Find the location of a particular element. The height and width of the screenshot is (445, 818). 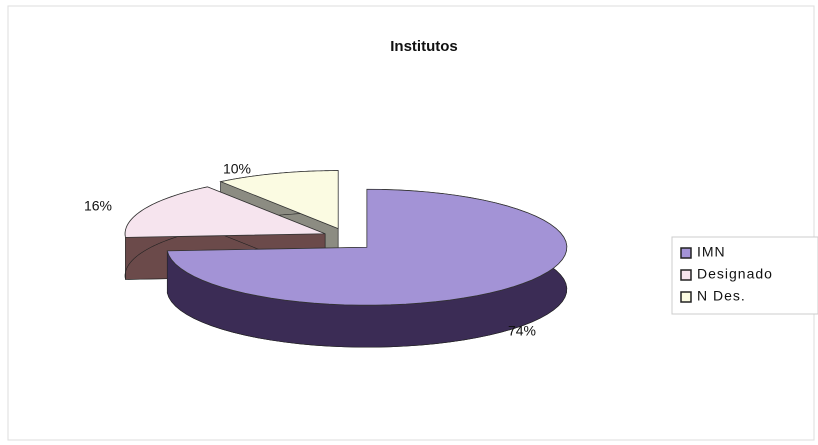

data-label: 16% is located at coordinates (98, 206).